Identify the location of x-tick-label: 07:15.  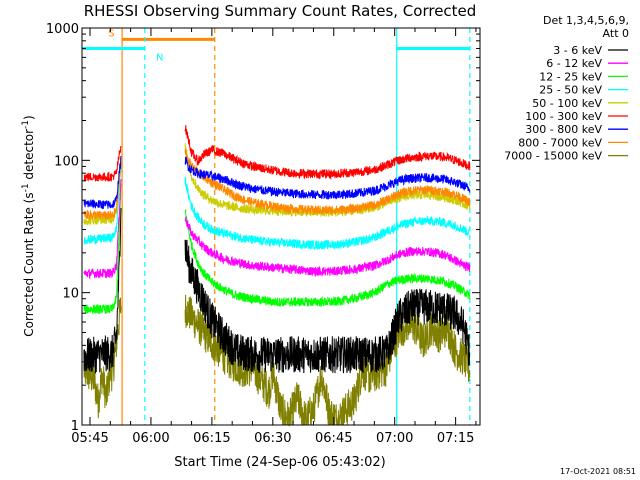
(455, 438).